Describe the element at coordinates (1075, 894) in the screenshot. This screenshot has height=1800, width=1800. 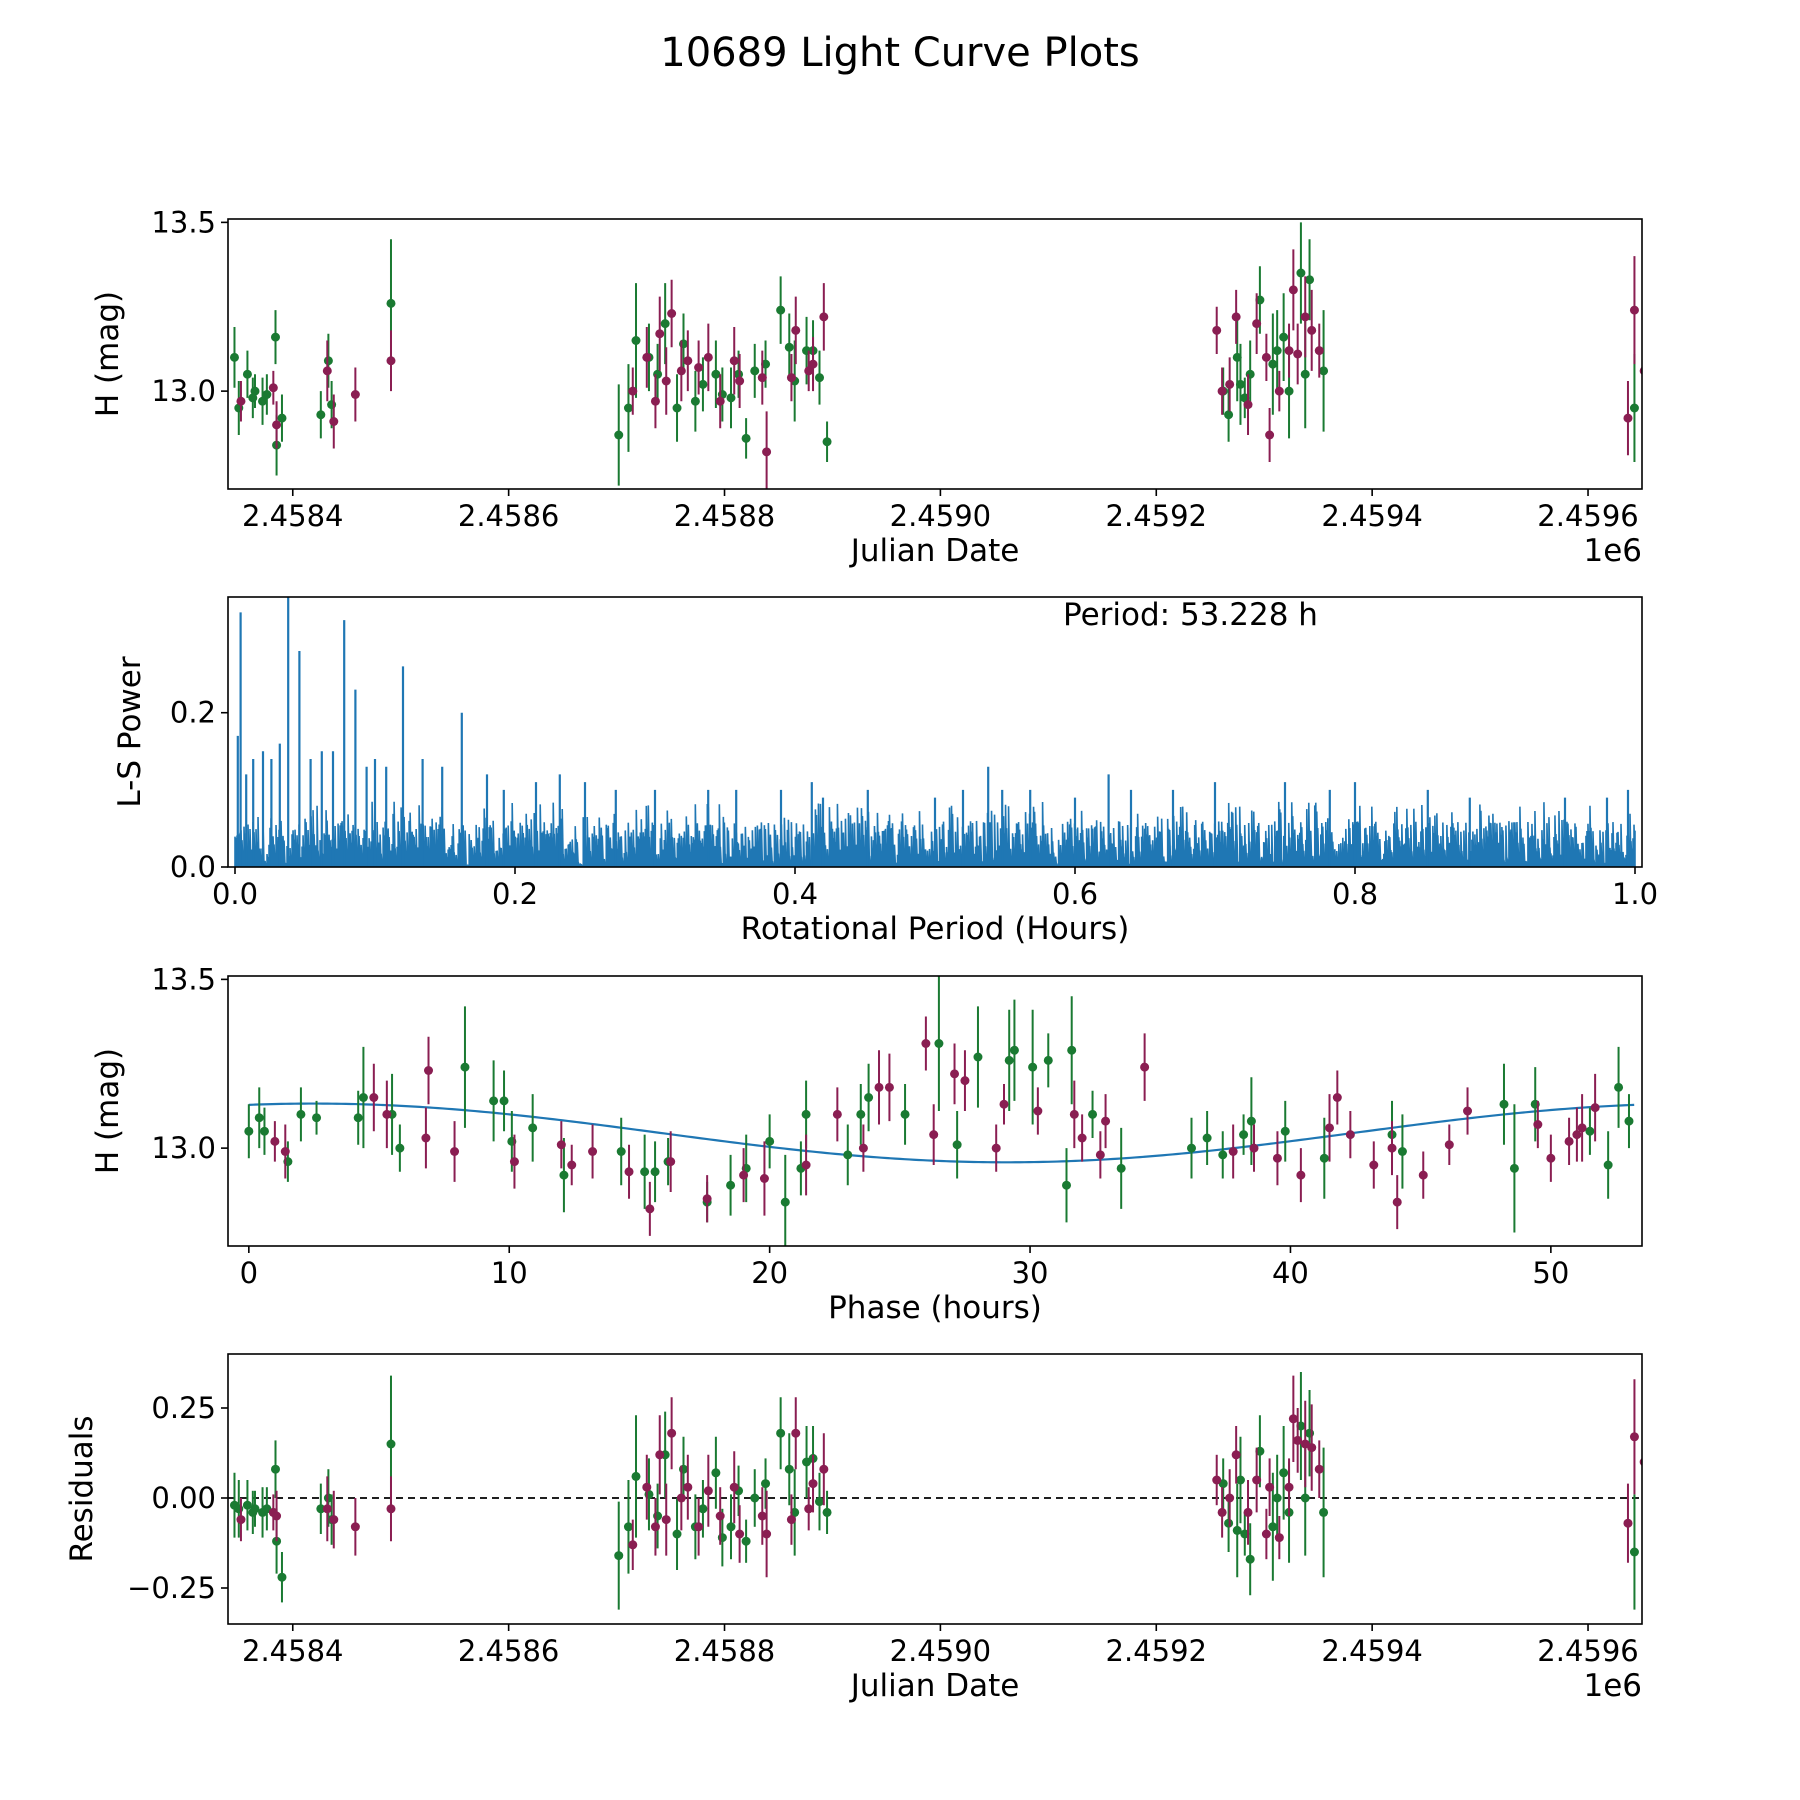
I see `x-tick-label: 0.6` at that location.